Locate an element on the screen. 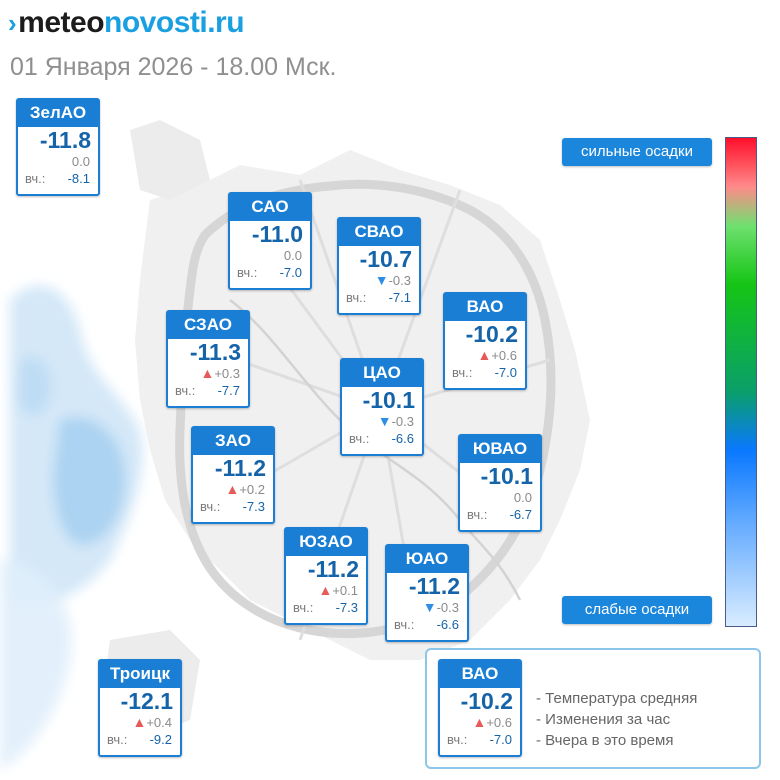 This screenshot has height=780, width=780. yesterday-row: вч.: -8.1 is located at coordinates (57, 178).